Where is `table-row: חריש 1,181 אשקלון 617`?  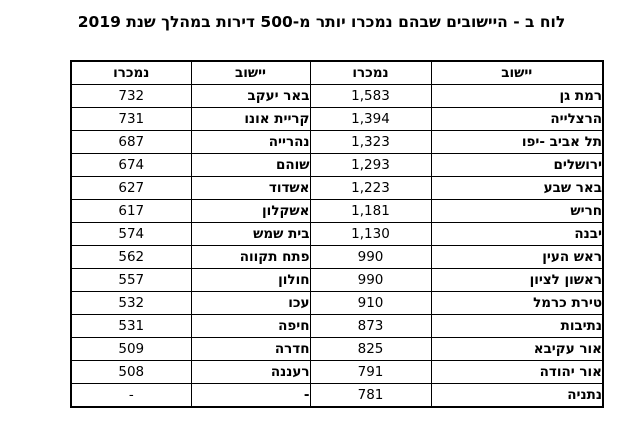
table-row: חריש 1,181 אשקלון 617 is located at coordinates (337, 211).